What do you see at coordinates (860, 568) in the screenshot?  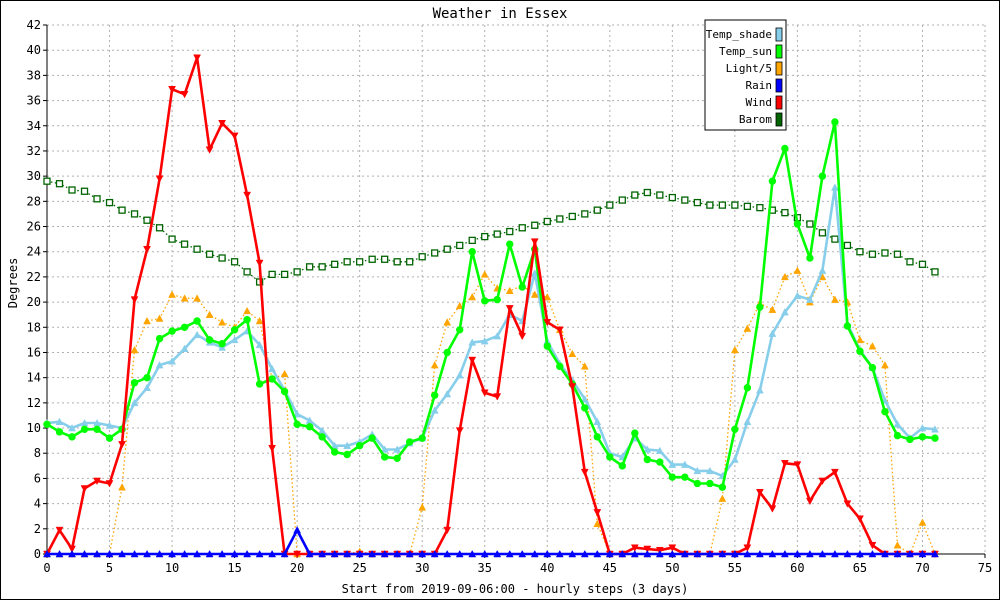 I see `x-tick-label: 65` at bounding box center [860, 568].